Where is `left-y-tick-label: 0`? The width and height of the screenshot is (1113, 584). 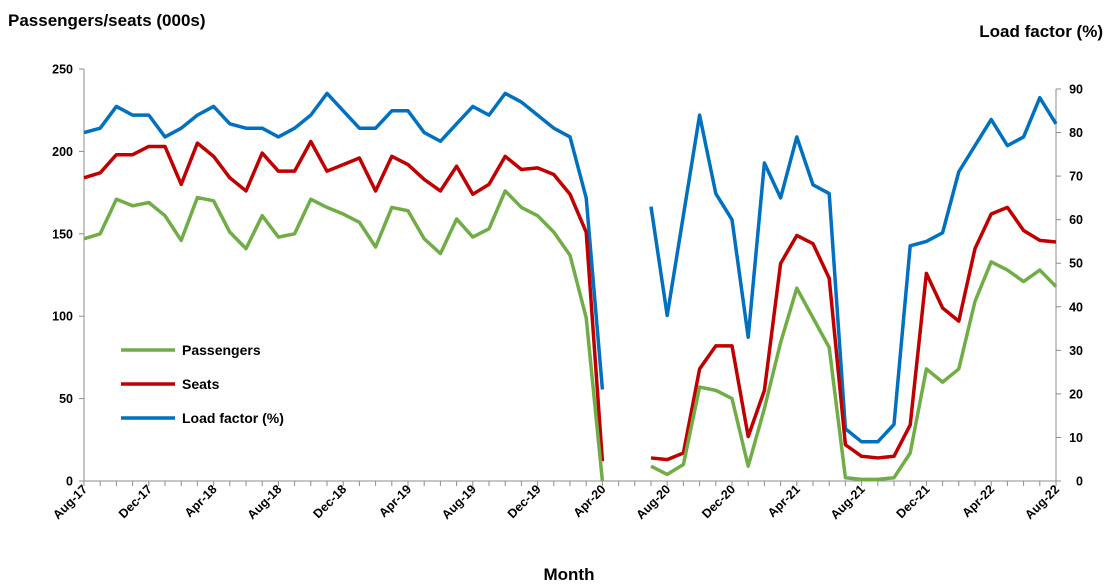
left-y-tick-label: 0 is located at coordinates (69, 482).